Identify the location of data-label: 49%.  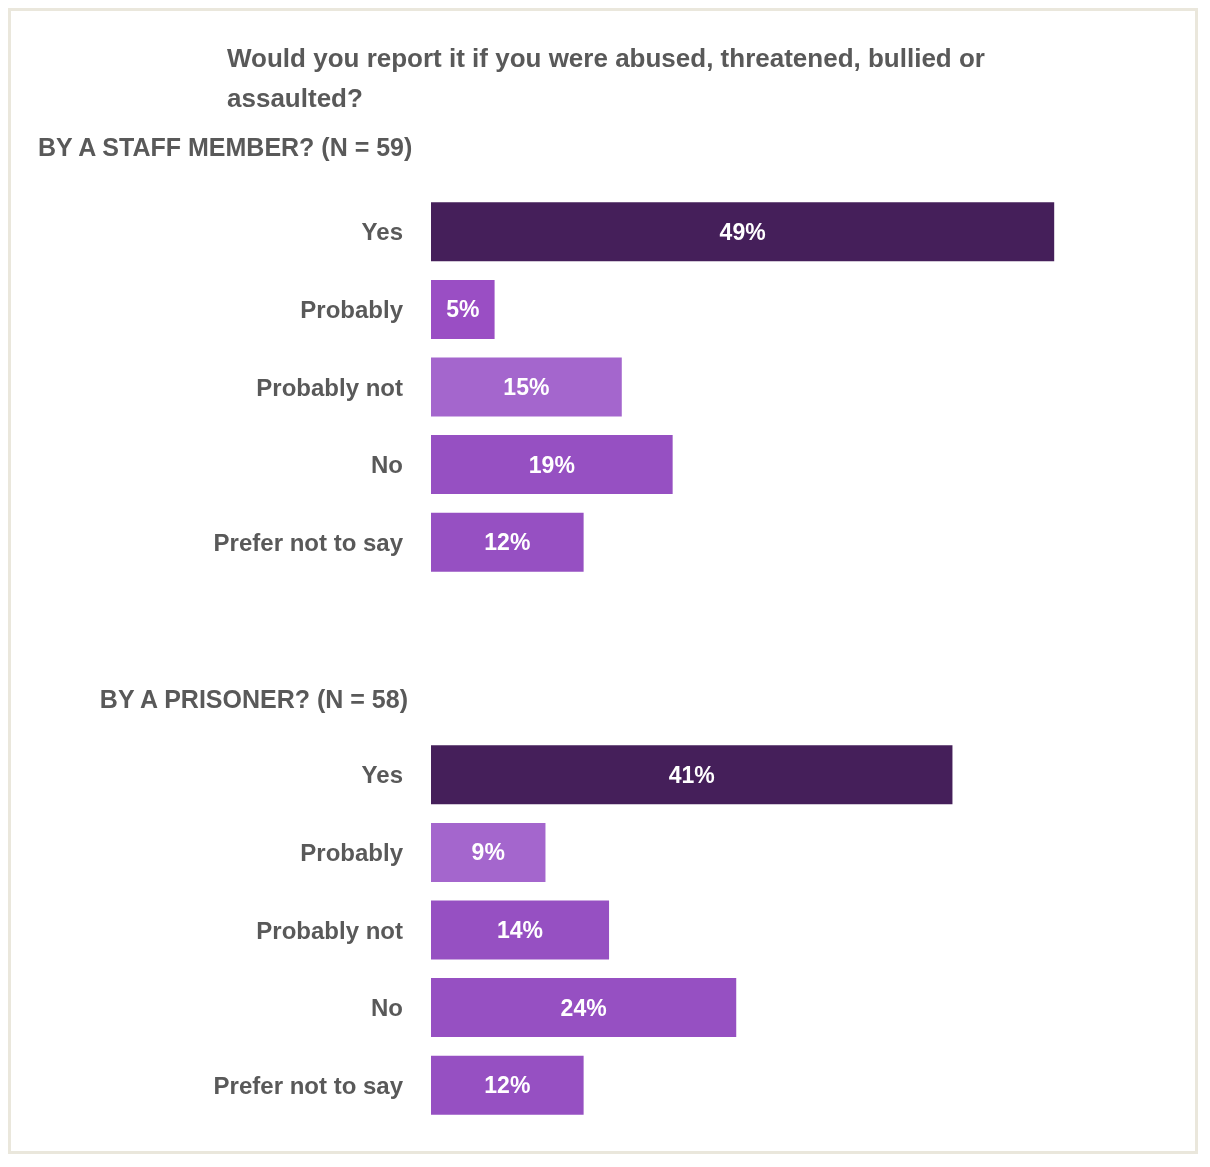
(742, 231).